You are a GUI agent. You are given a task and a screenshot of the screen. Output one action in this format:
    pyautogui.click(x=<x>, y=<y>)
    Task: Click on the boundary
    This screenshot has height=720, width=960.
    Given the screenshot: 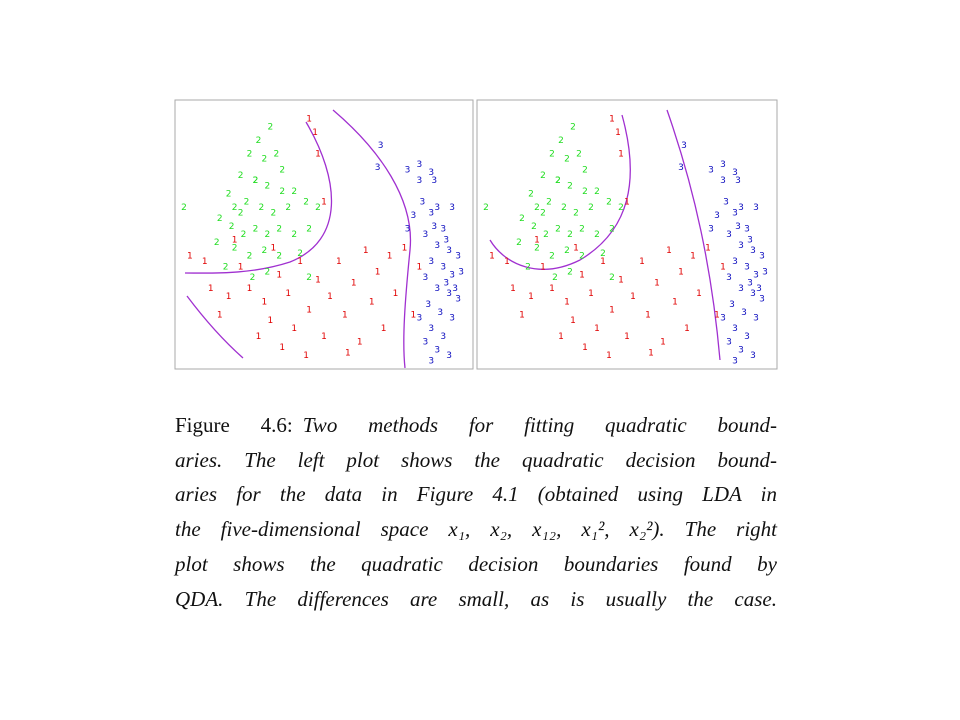 What is the action you would take?
    pyautogui.click(x=372, y=239)
    